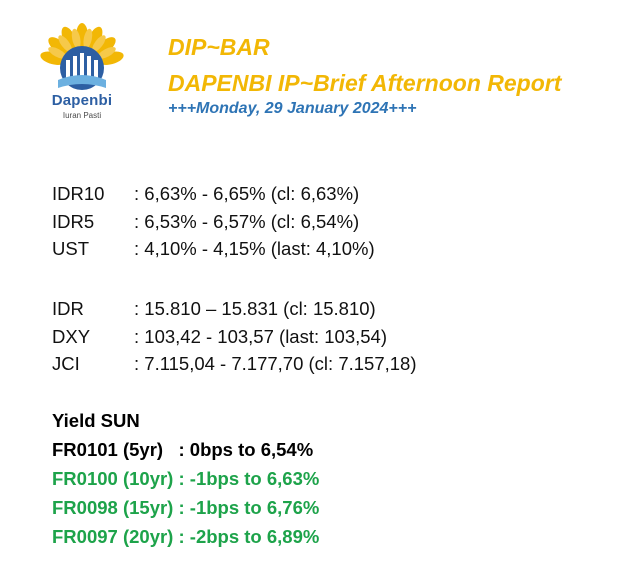  What do you see at coordinates (186, 536) in the screenshot?
I see `yield-row-fr0097: FR0097 (20yr) : -2bps to 6,89%` at bounding box center [186, 536].